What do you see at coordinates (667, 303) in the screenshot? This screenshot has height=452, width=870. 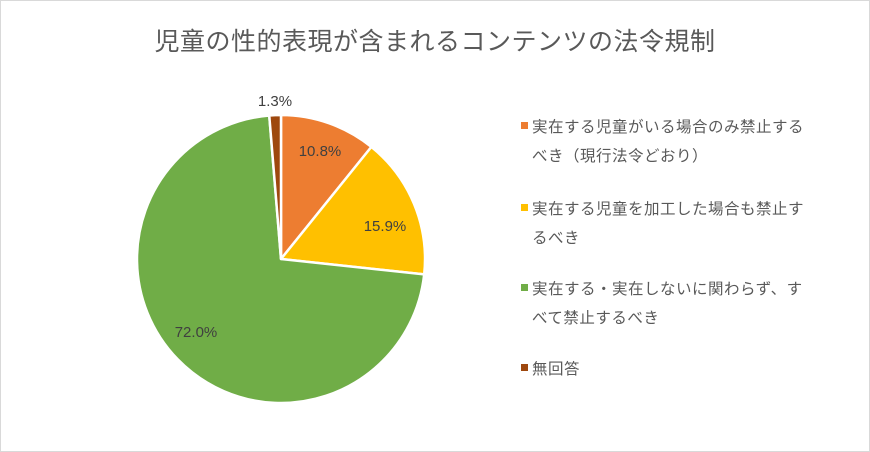 I see `legend-text: 実在する・実在しないに関わらず、す べて禁止するべき` at bounding box center [667, 303].